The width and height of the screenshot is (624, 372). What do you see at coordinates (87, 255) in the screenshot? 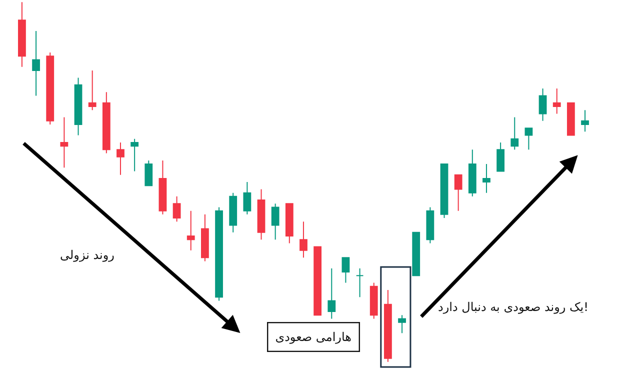
I see `annotation: روند نزولی` at bounding box center [87, 255].